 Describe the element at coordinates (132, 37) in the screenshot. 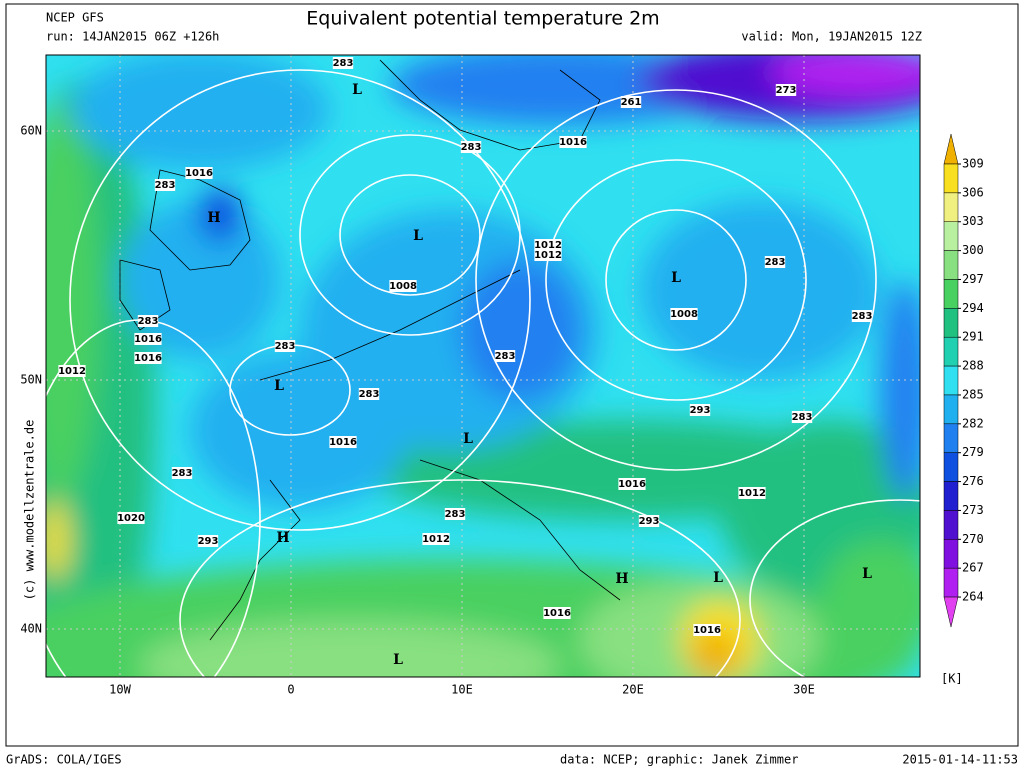

I see `run-label: run: 14JAN2015 06Z +126h` at that location.